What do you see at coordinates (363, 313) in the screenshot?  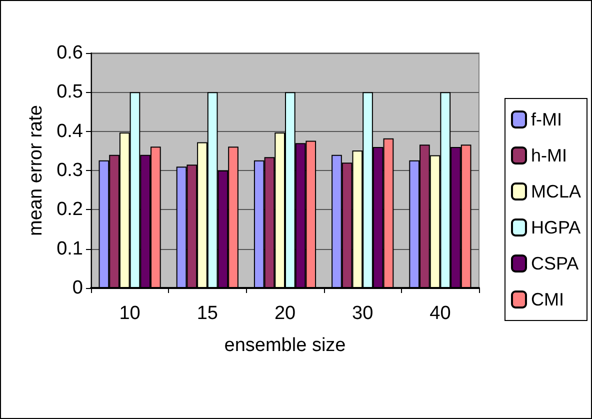 I see `x-tick-label: 30` at bounding box center [363, 313].